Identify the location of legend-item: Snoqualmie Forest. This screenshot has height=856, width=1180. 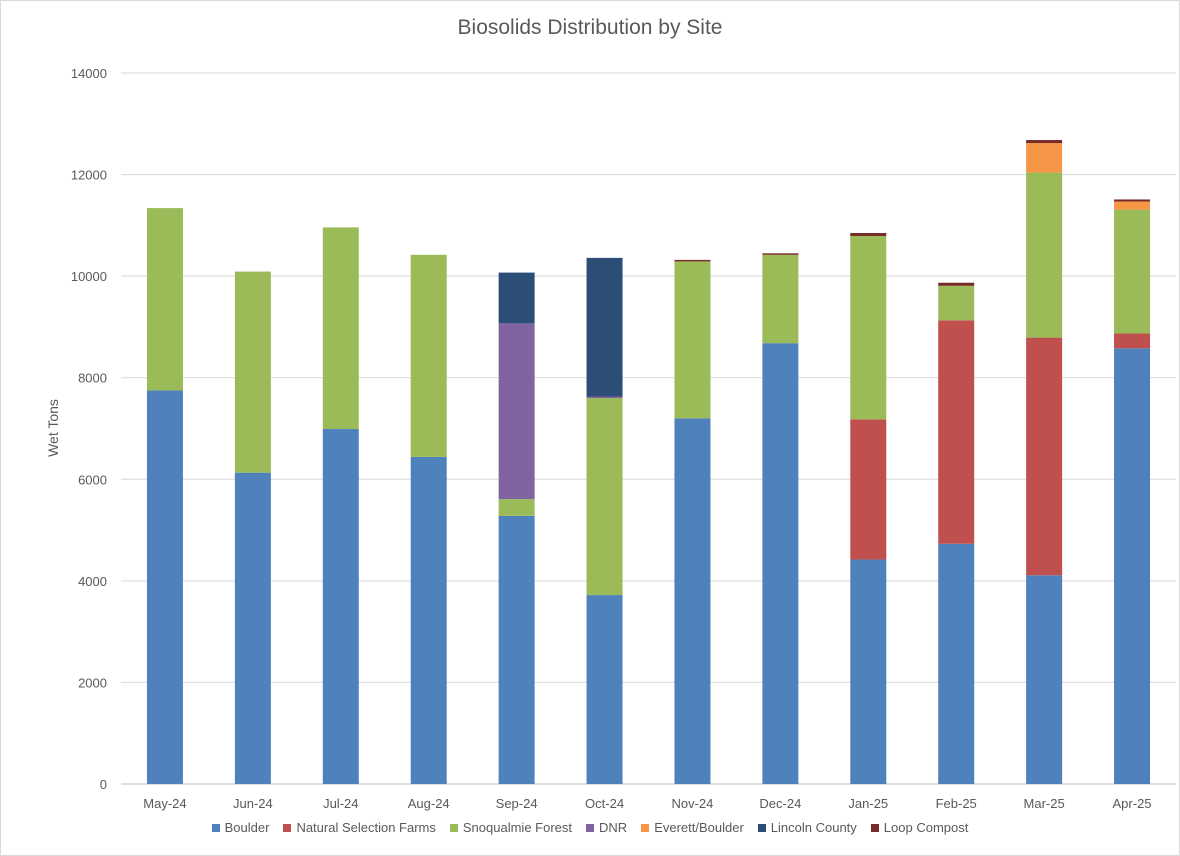
(511, 827).